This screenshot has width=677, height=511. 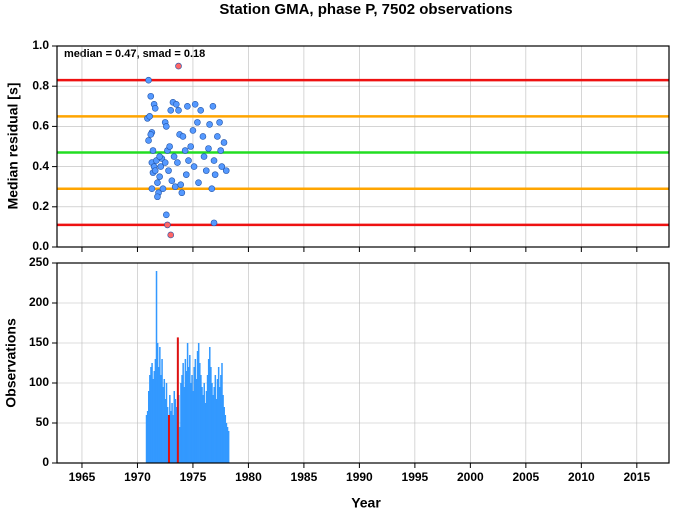 What do you see at coordinates (525, 477) in the screenshot?
I see `x-tick-label: 2005` at bounding box center [525, 477].